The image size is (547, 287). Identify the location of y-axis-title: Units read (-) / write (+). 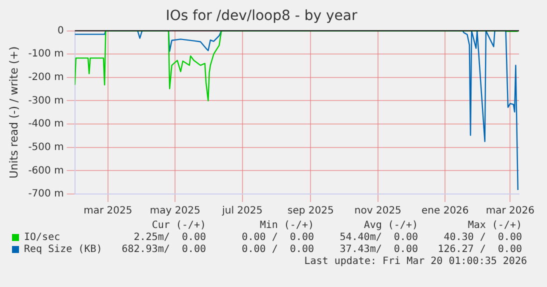
(13, 112).